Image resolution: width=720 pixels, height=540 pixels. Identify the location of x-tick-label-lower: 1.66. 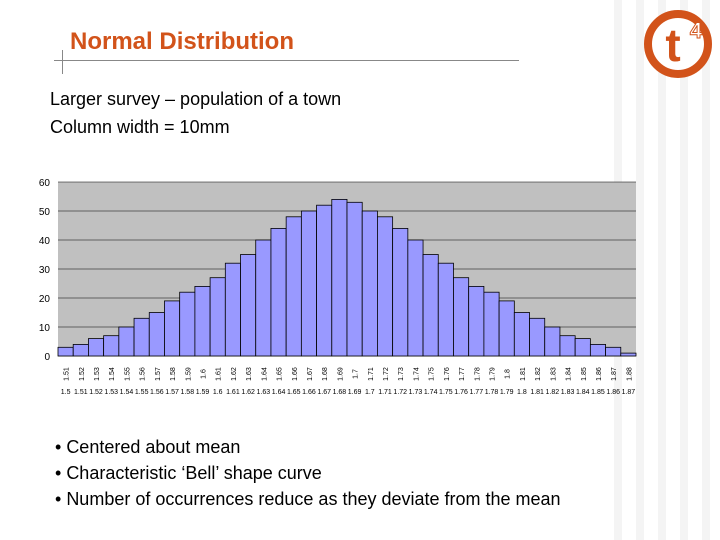
(309, 392).